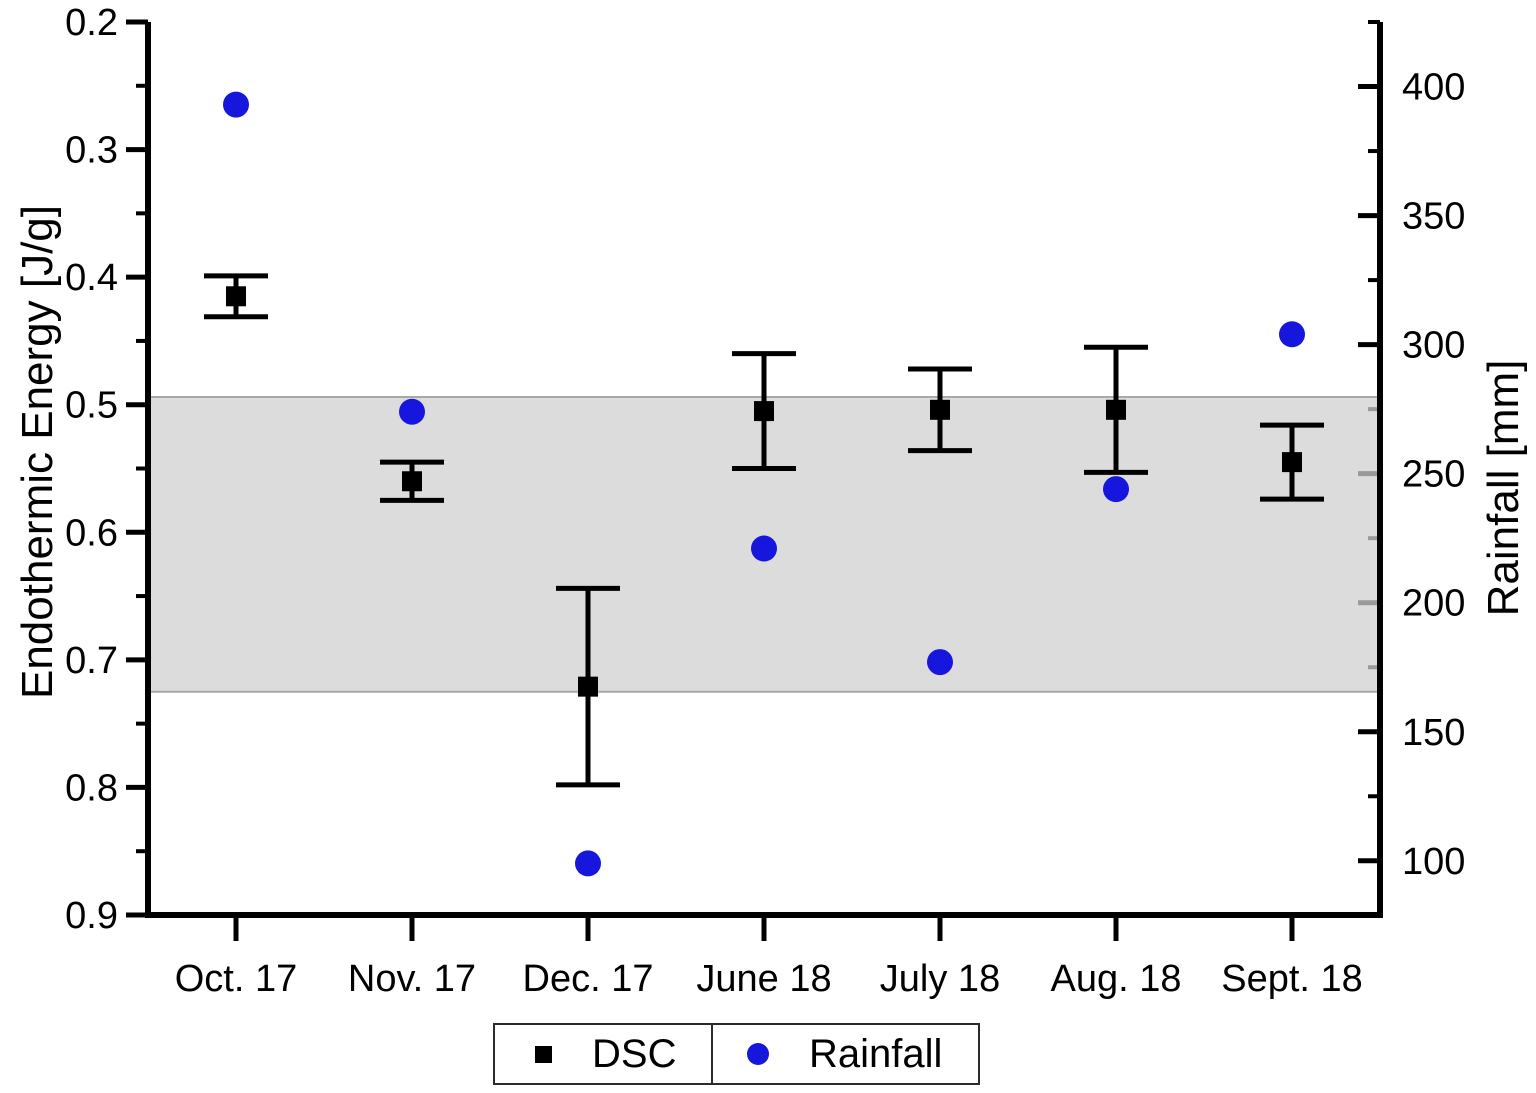 The image size is (1536, 1093). I want to click on right-axis-tick-label: 350, so click(1433, 217).